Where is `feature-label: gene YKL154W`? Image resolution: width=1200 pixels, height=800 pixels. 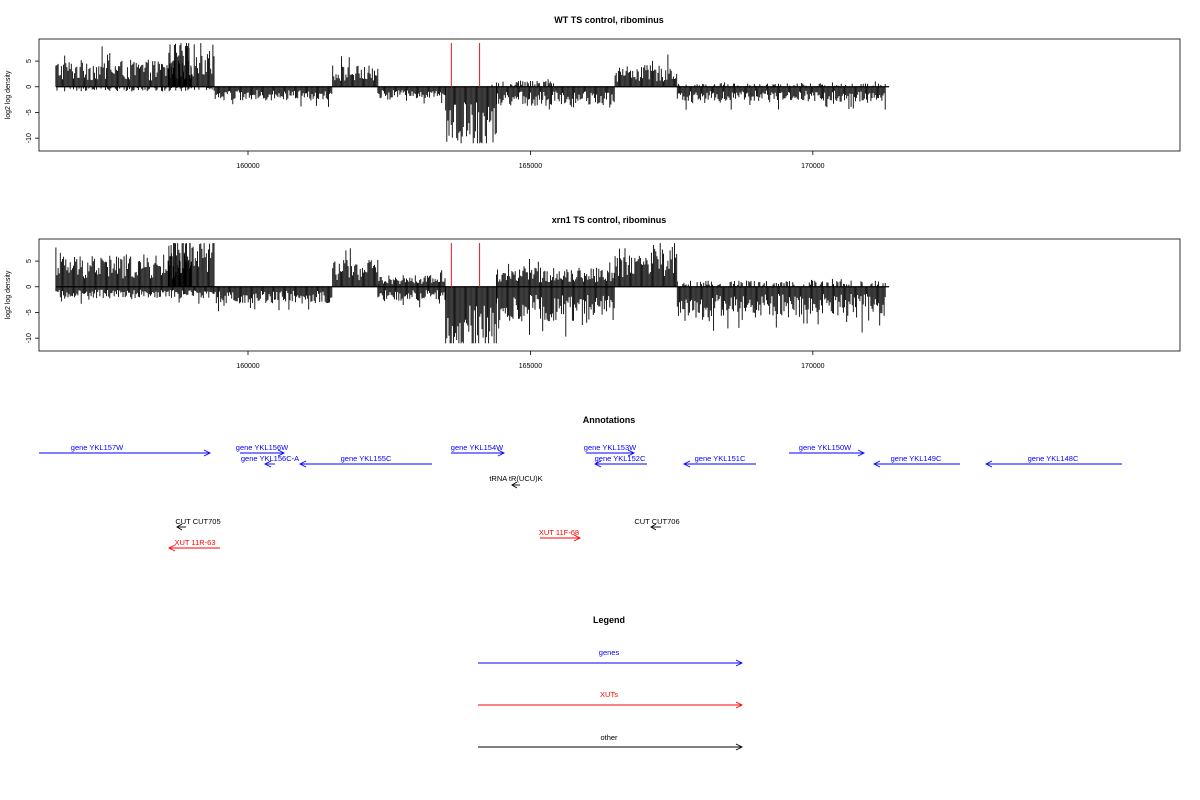 feature-label: gene YKL154W is located at coordinates (477, 447).